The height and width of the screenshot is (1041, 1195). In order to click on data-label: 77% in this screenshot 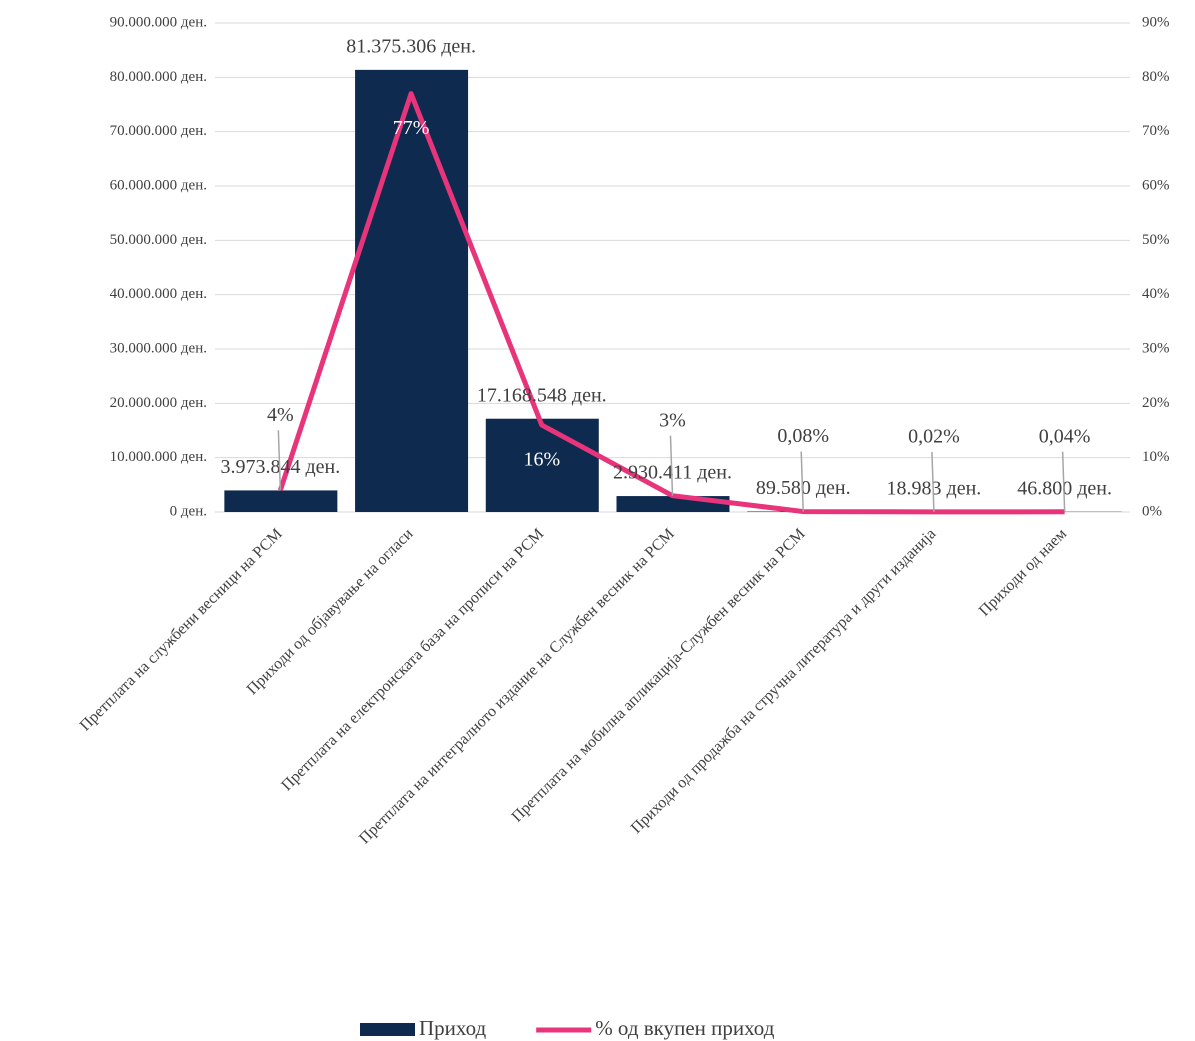, I will do `click(411, 128)`.